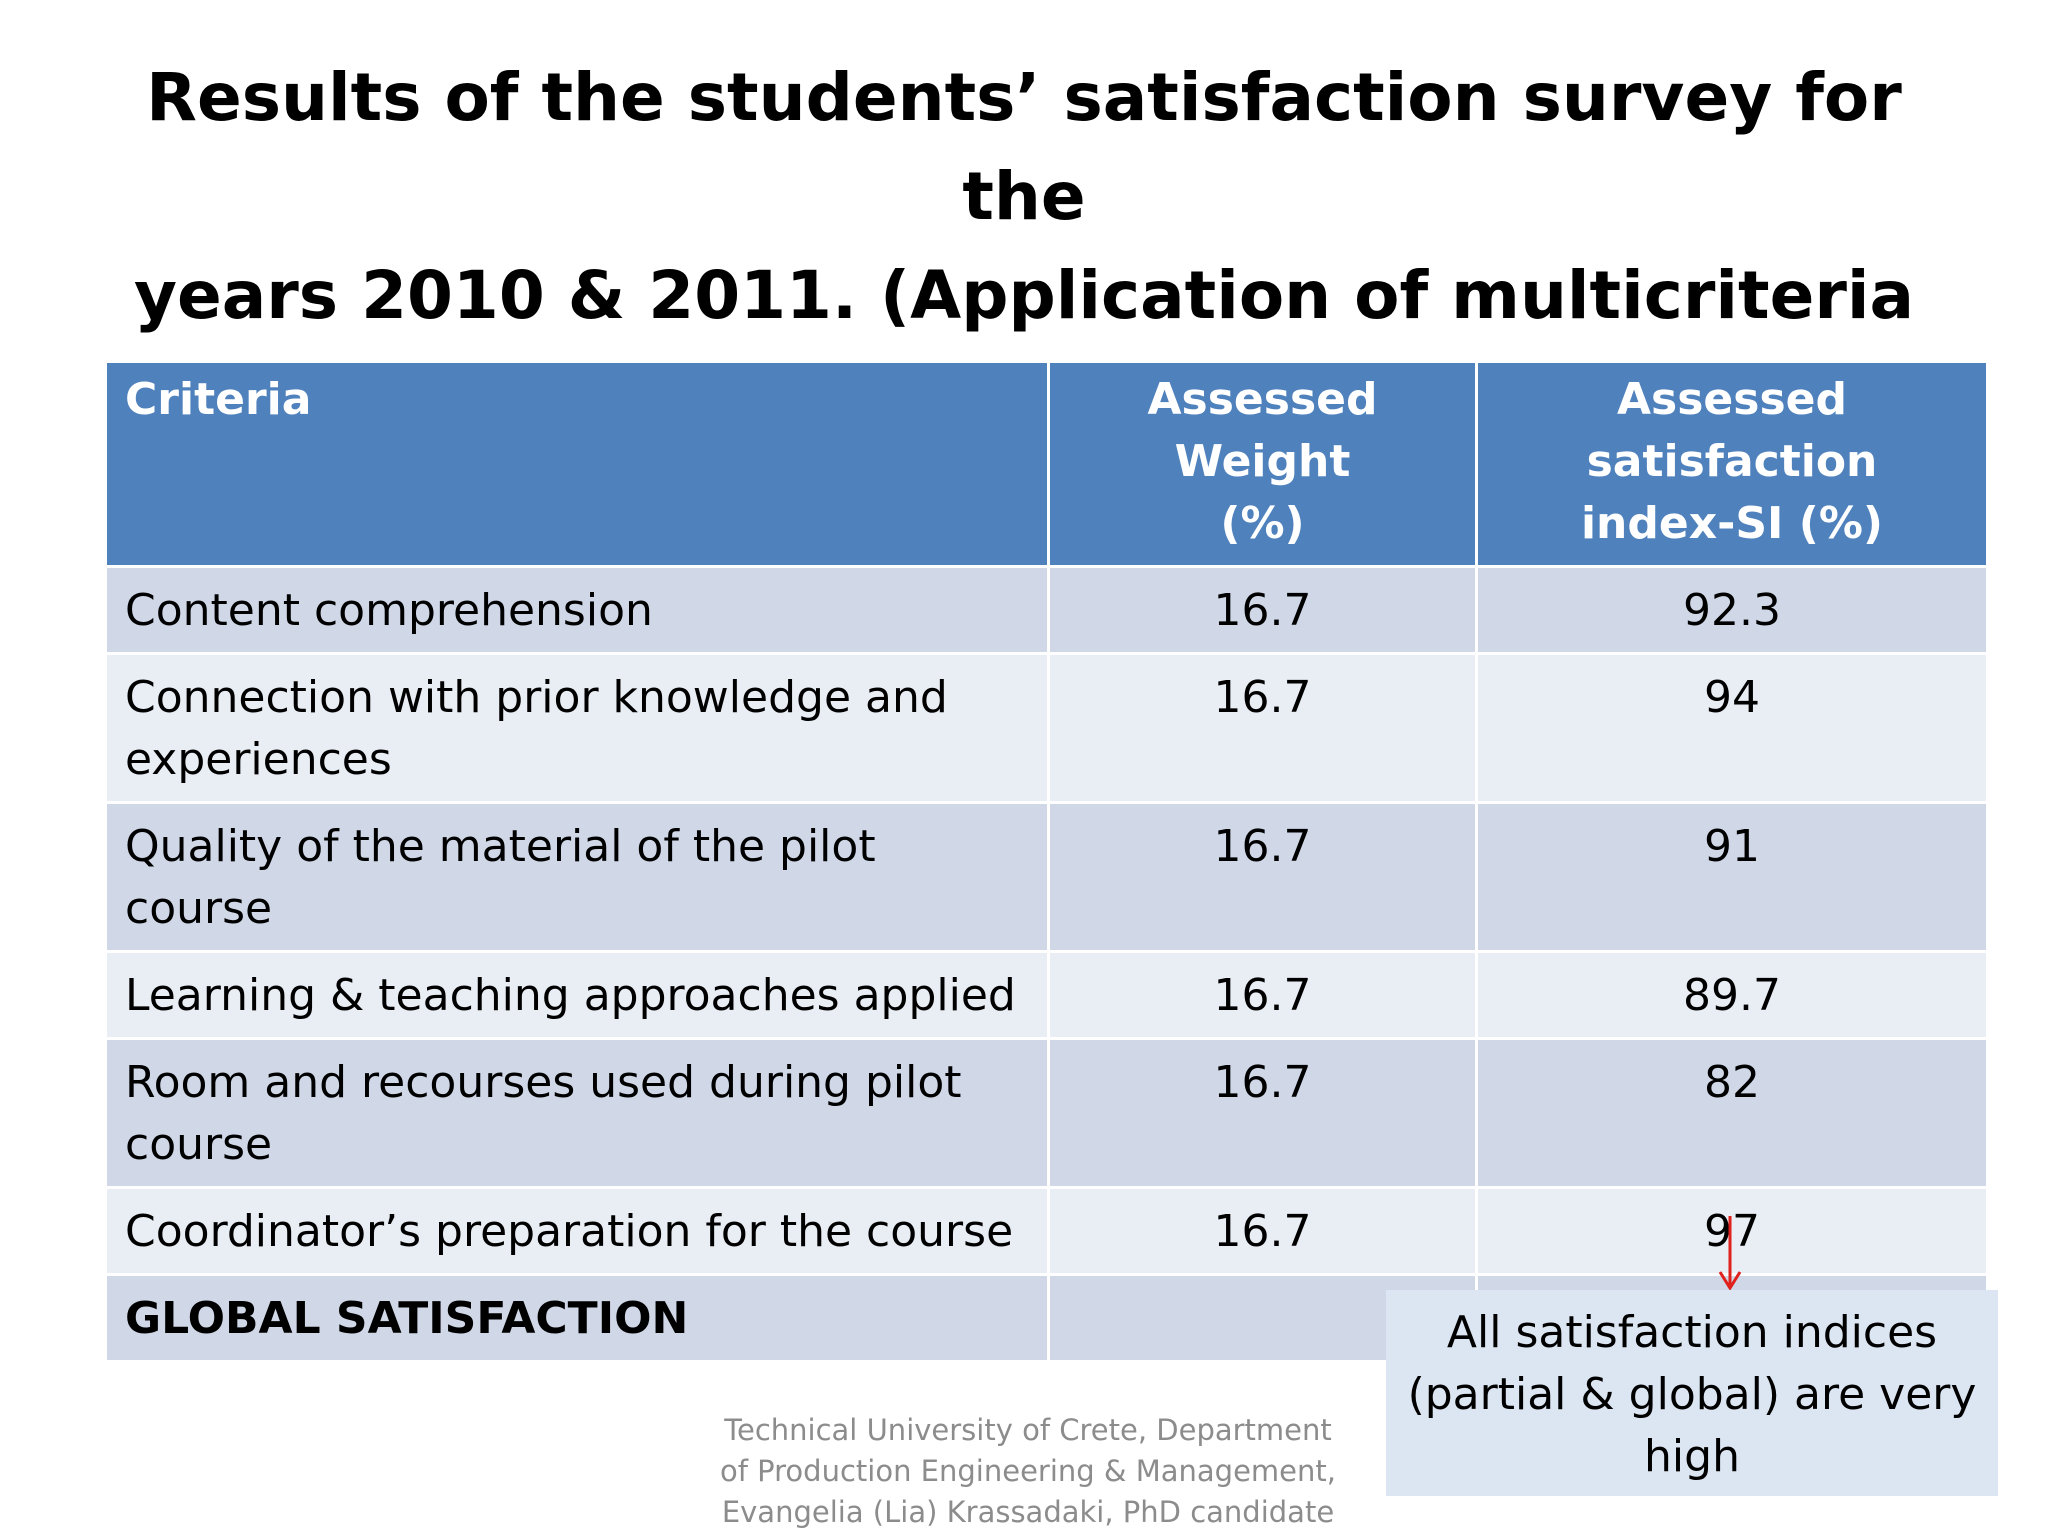 The image size is (2048, 1536). Describe the element at coordinates (577, 610) in the screenshot. I see `criteria-cell: Content comprehension` at that location.